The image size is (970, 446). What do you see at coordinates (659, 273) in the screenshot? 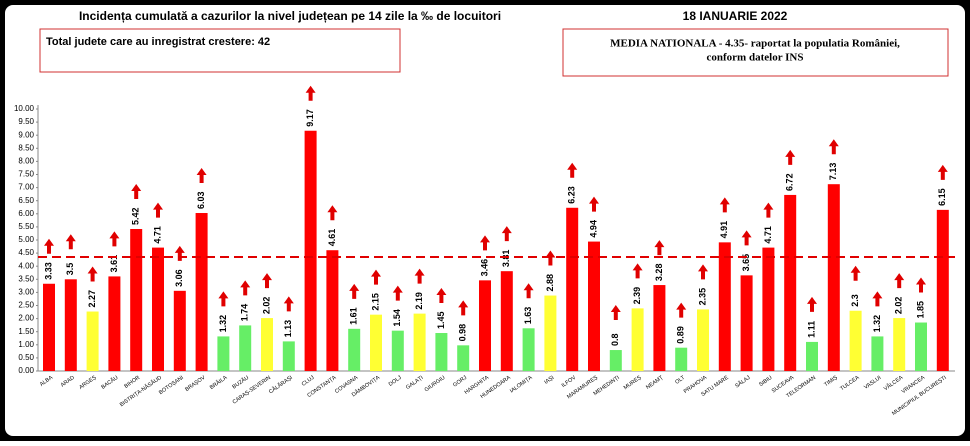
I see `value-label: 3.28` at bounding box center [659, 273].